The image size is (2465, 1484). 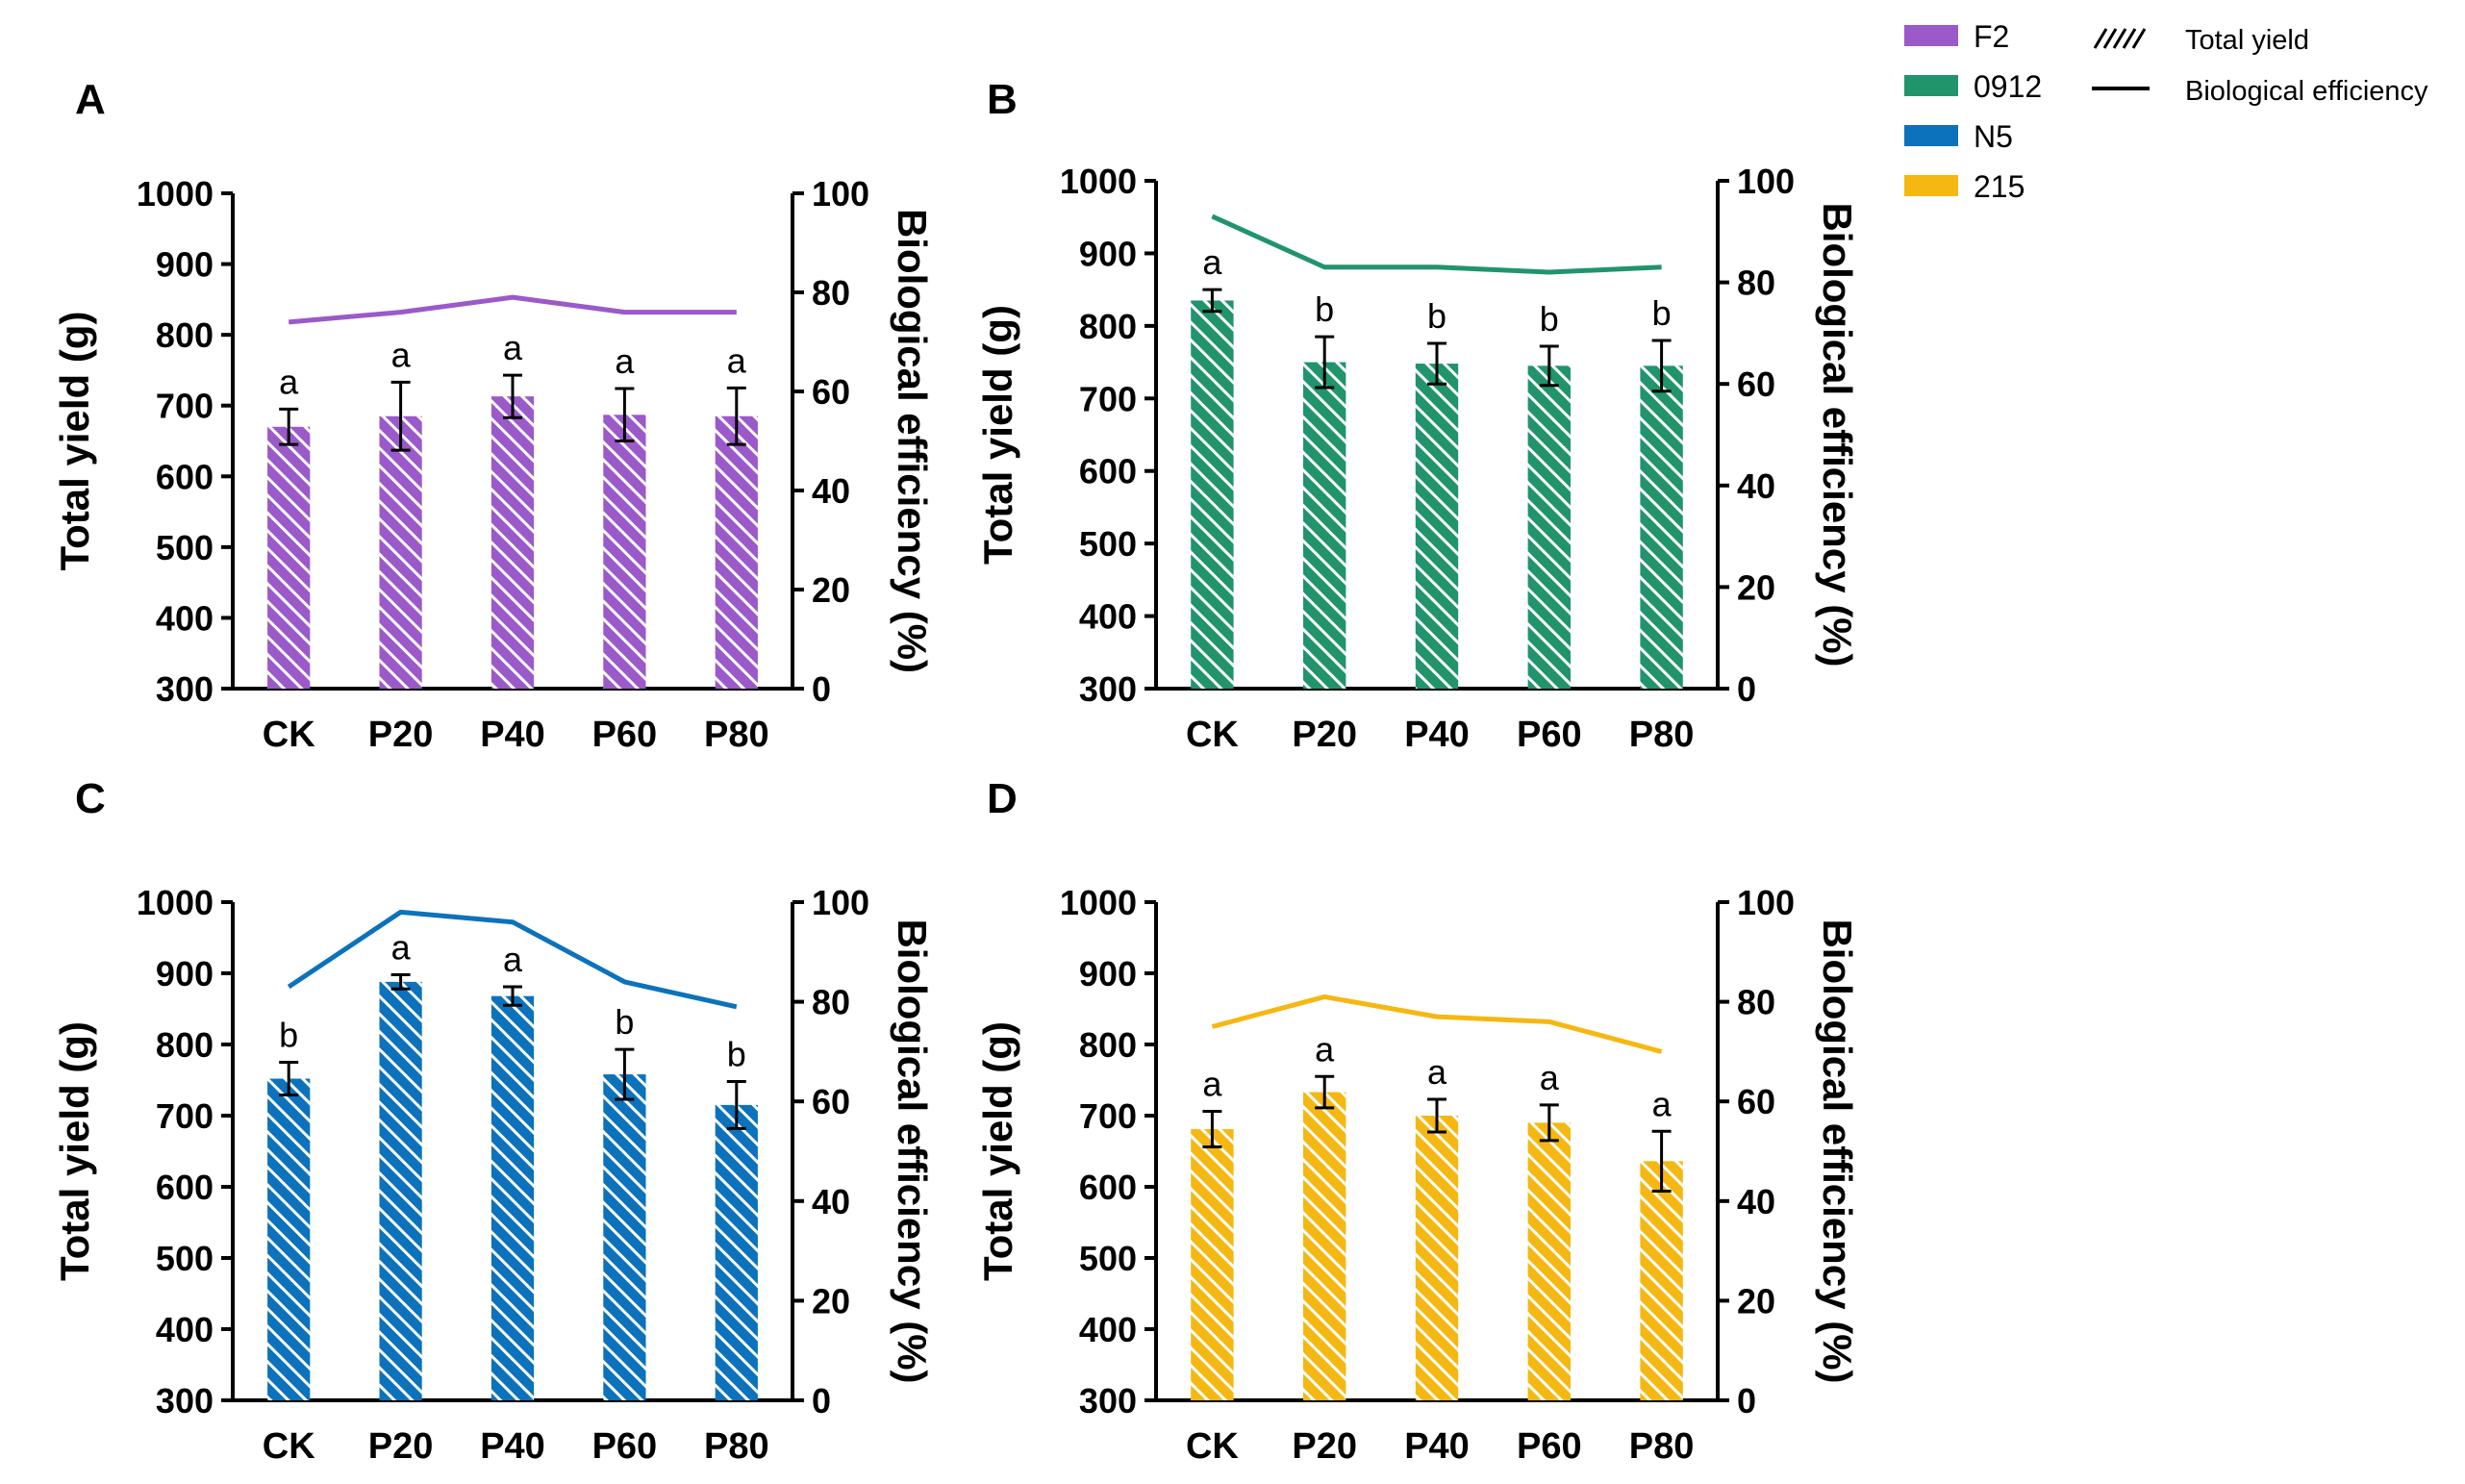 What do you see at coordinates (1437, 526) in the screenshot?
I see `bar-p40` at bounding box center [1437, 526].